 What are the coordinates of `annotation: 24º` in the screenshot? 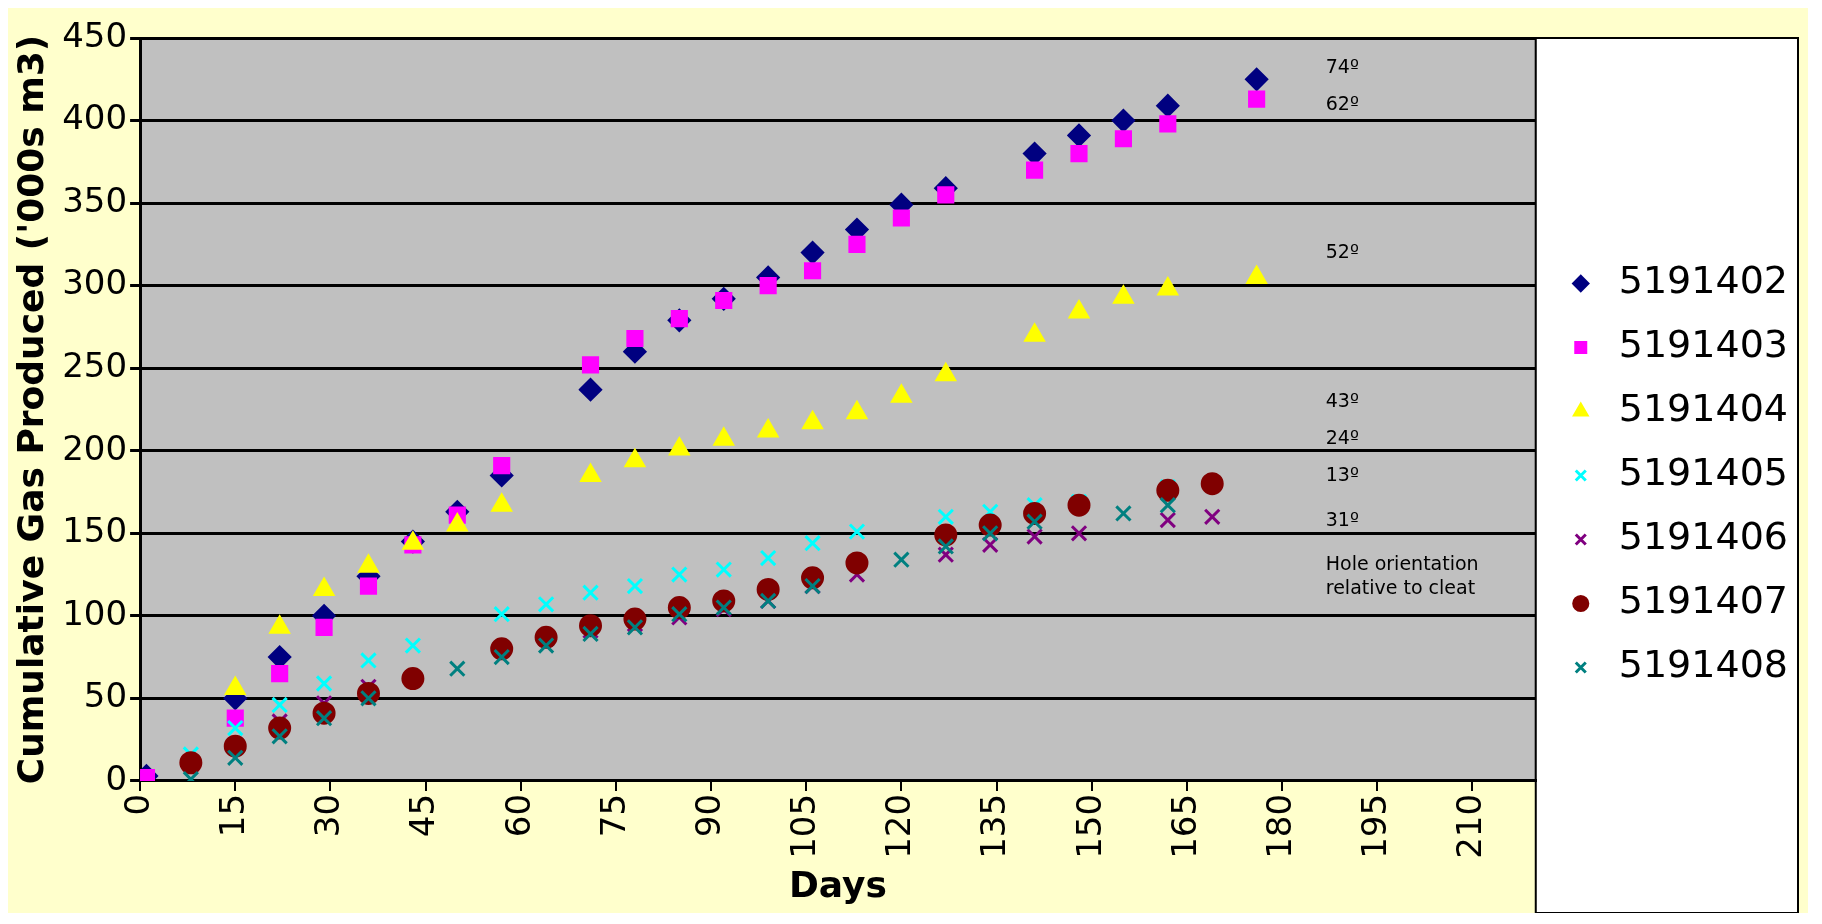 It's located at (1342, 437).